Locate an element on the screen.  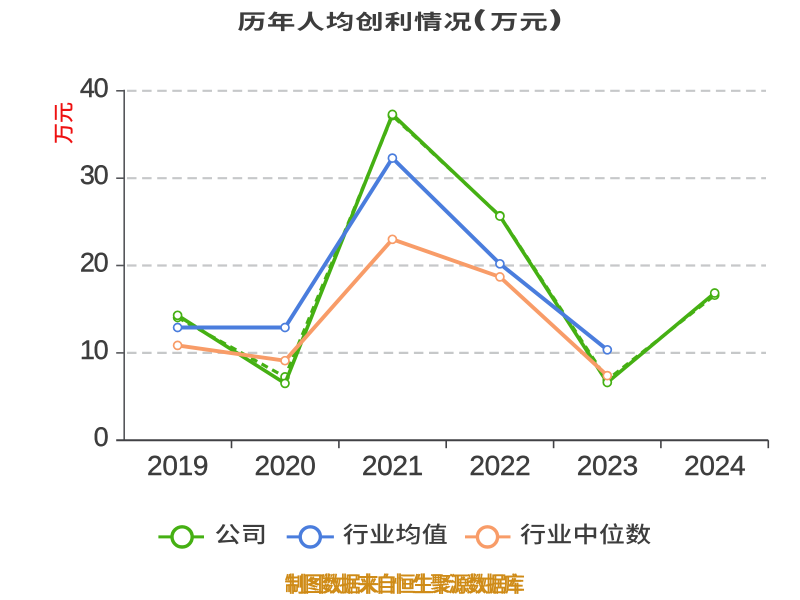
svg-text: 2024 is located at coordinates (714, 465).